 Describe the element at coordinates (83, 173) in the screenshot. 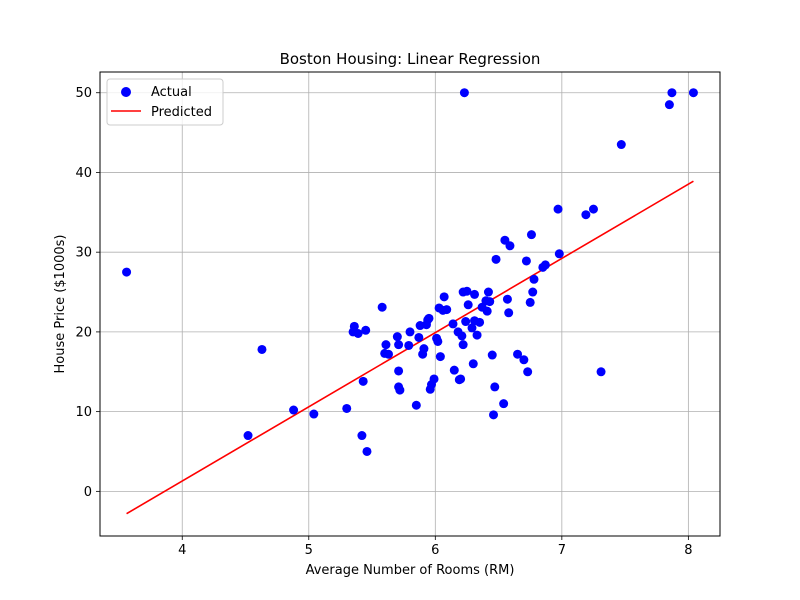

I see `y-tick-label: 40` at that location.